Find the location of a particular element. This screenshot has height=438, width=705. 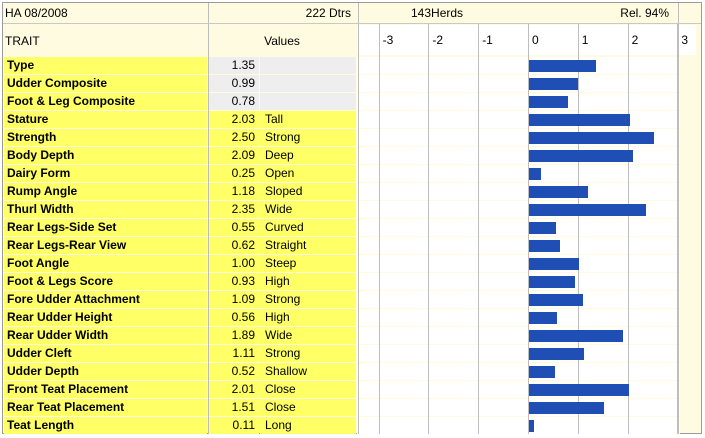

x-tick-label: 2 is located at coordinates (653, 40).